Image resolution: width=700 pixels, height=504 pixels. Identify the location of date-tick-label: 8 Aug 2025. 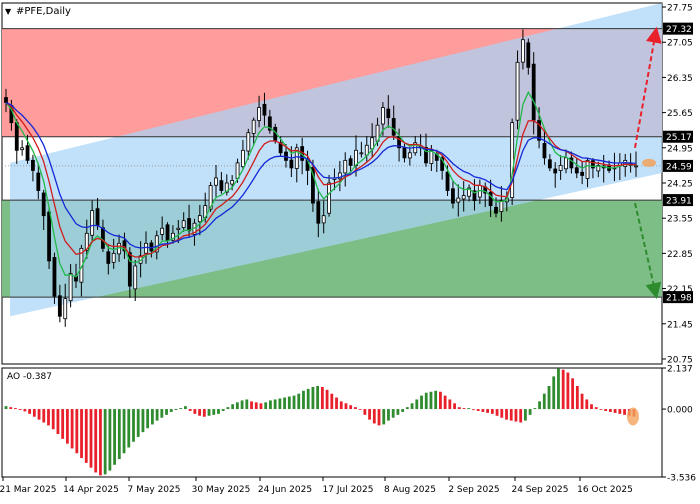
(410, 490).